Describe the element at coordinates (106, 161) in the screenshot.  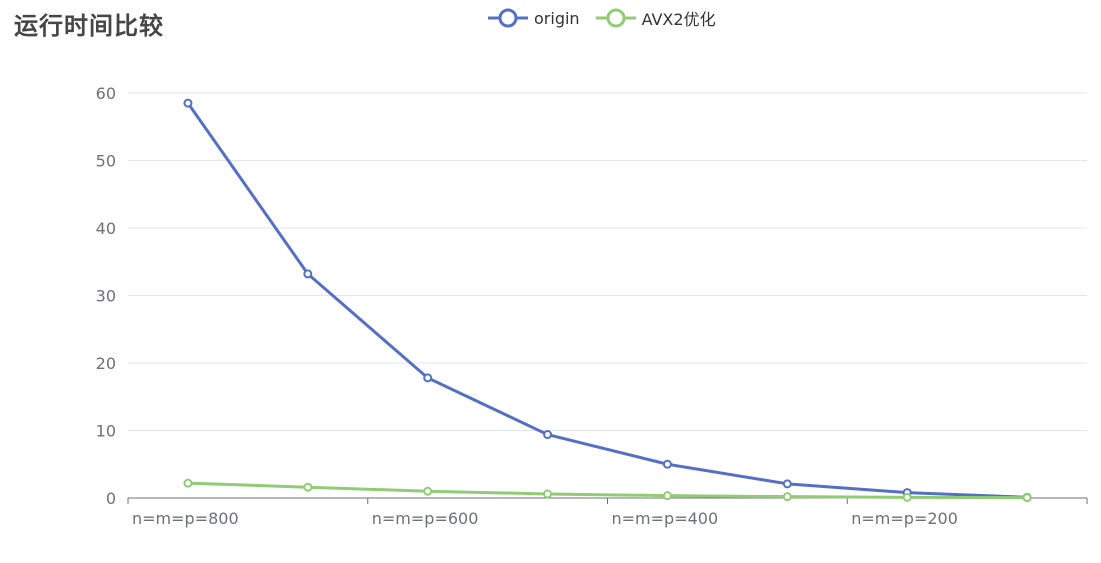
I see `y-tick-label: 50` at that location.